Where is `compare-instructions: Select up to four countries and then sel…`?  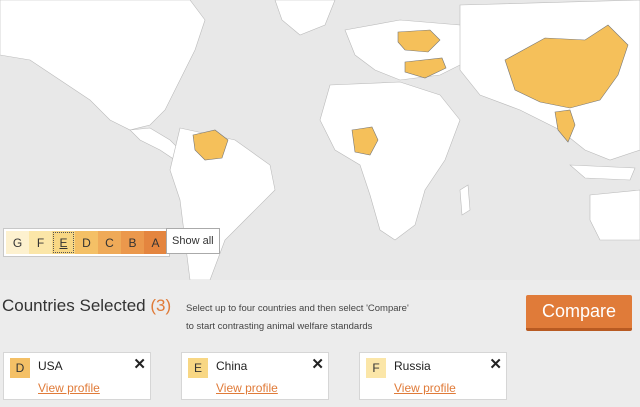
compare-instructions: Select up to four countries and then sel… is located at coordinates (346, 318).